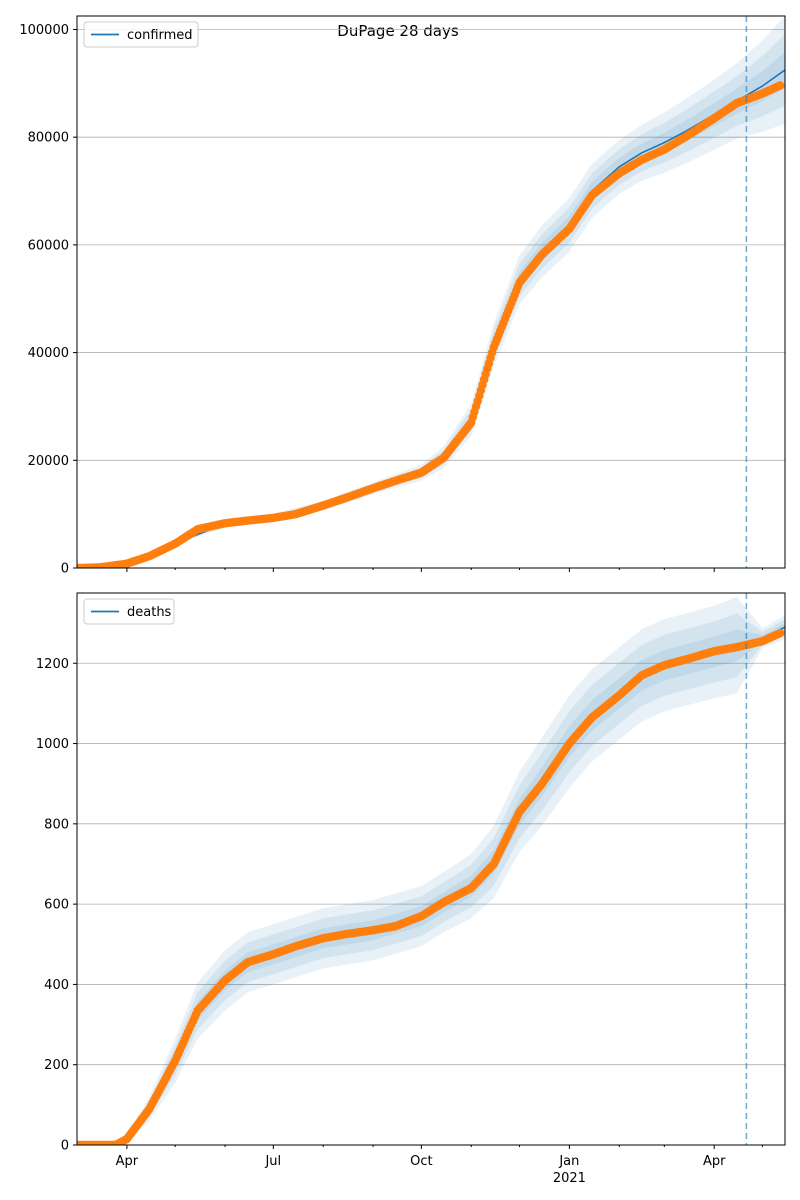  I want to click on legend-label: deaths, so click(149, 612).